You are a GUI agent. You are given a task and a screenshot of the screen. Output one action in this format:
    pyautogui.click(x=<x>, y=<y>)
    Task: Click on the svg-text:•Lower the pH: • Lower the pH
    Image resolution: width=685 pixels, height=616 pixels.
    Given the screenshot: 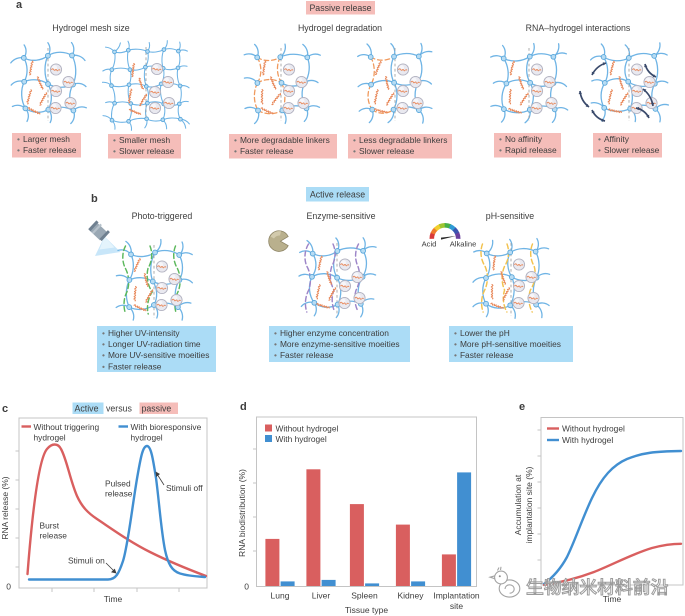 What is the action you would take?
    pyautogui.click(x=482, y=333)
    